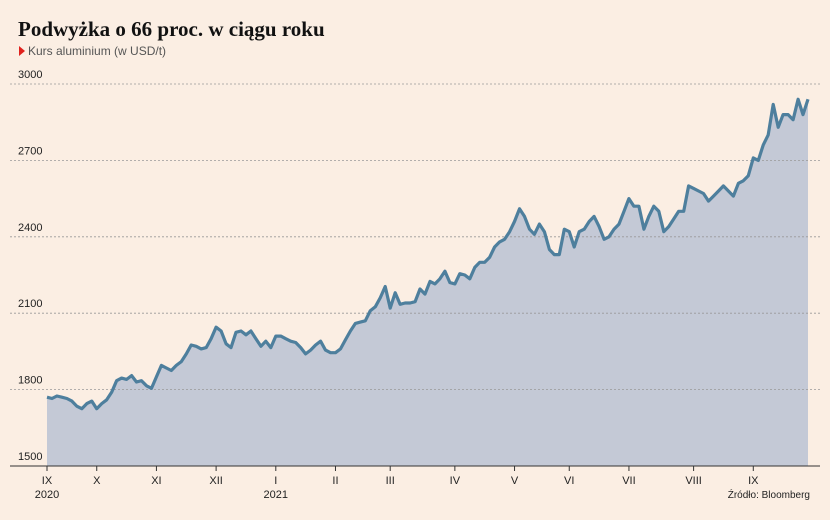  What do you see at coordinates (30, 75) in the screenshot?
I see `y-tick-label: 3000` at bounding box center [30, 75].